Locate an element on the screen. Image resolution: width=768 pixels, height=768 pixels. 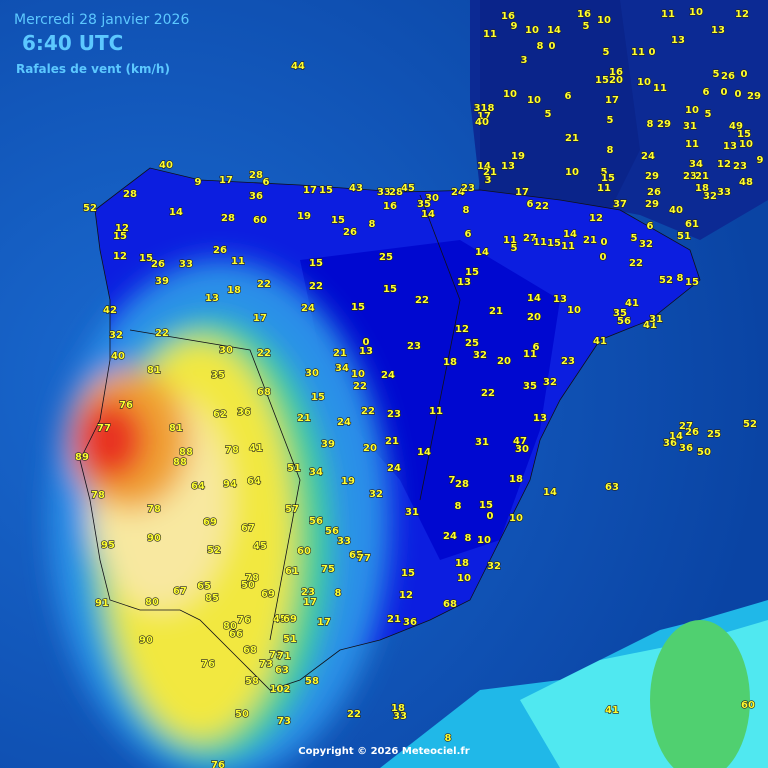
station-value: 95 is located at coordinates (108, 545).